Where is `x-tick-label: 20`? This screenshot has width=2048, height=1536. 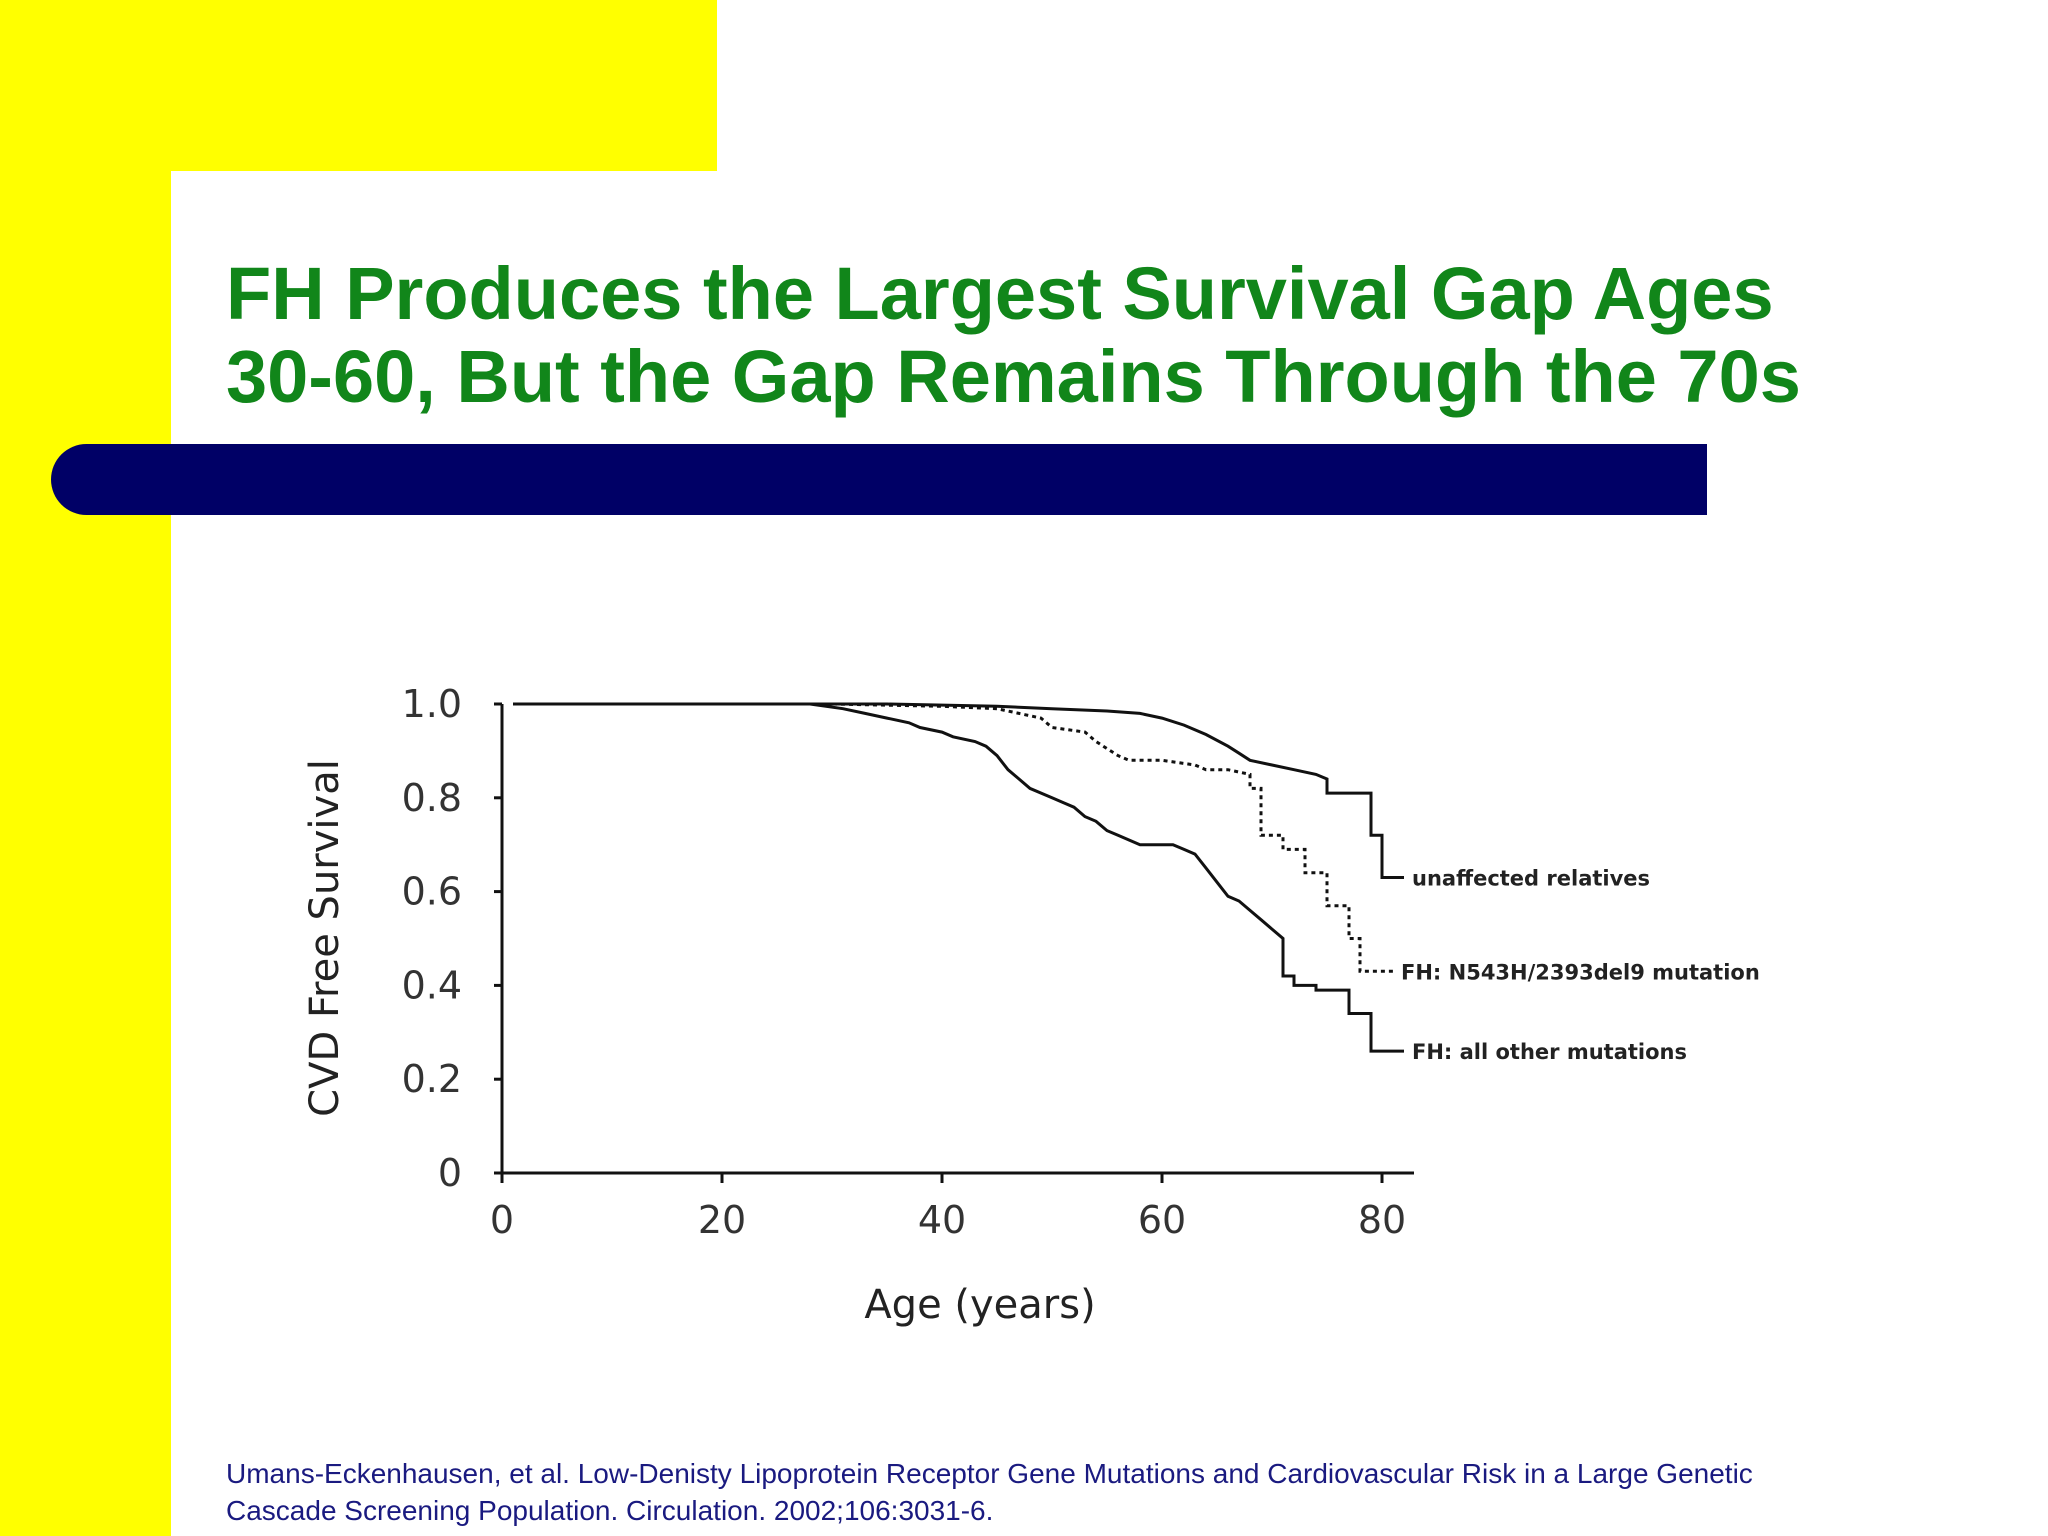 x-tick-label: 20 is located at coordinates (722, 1220).